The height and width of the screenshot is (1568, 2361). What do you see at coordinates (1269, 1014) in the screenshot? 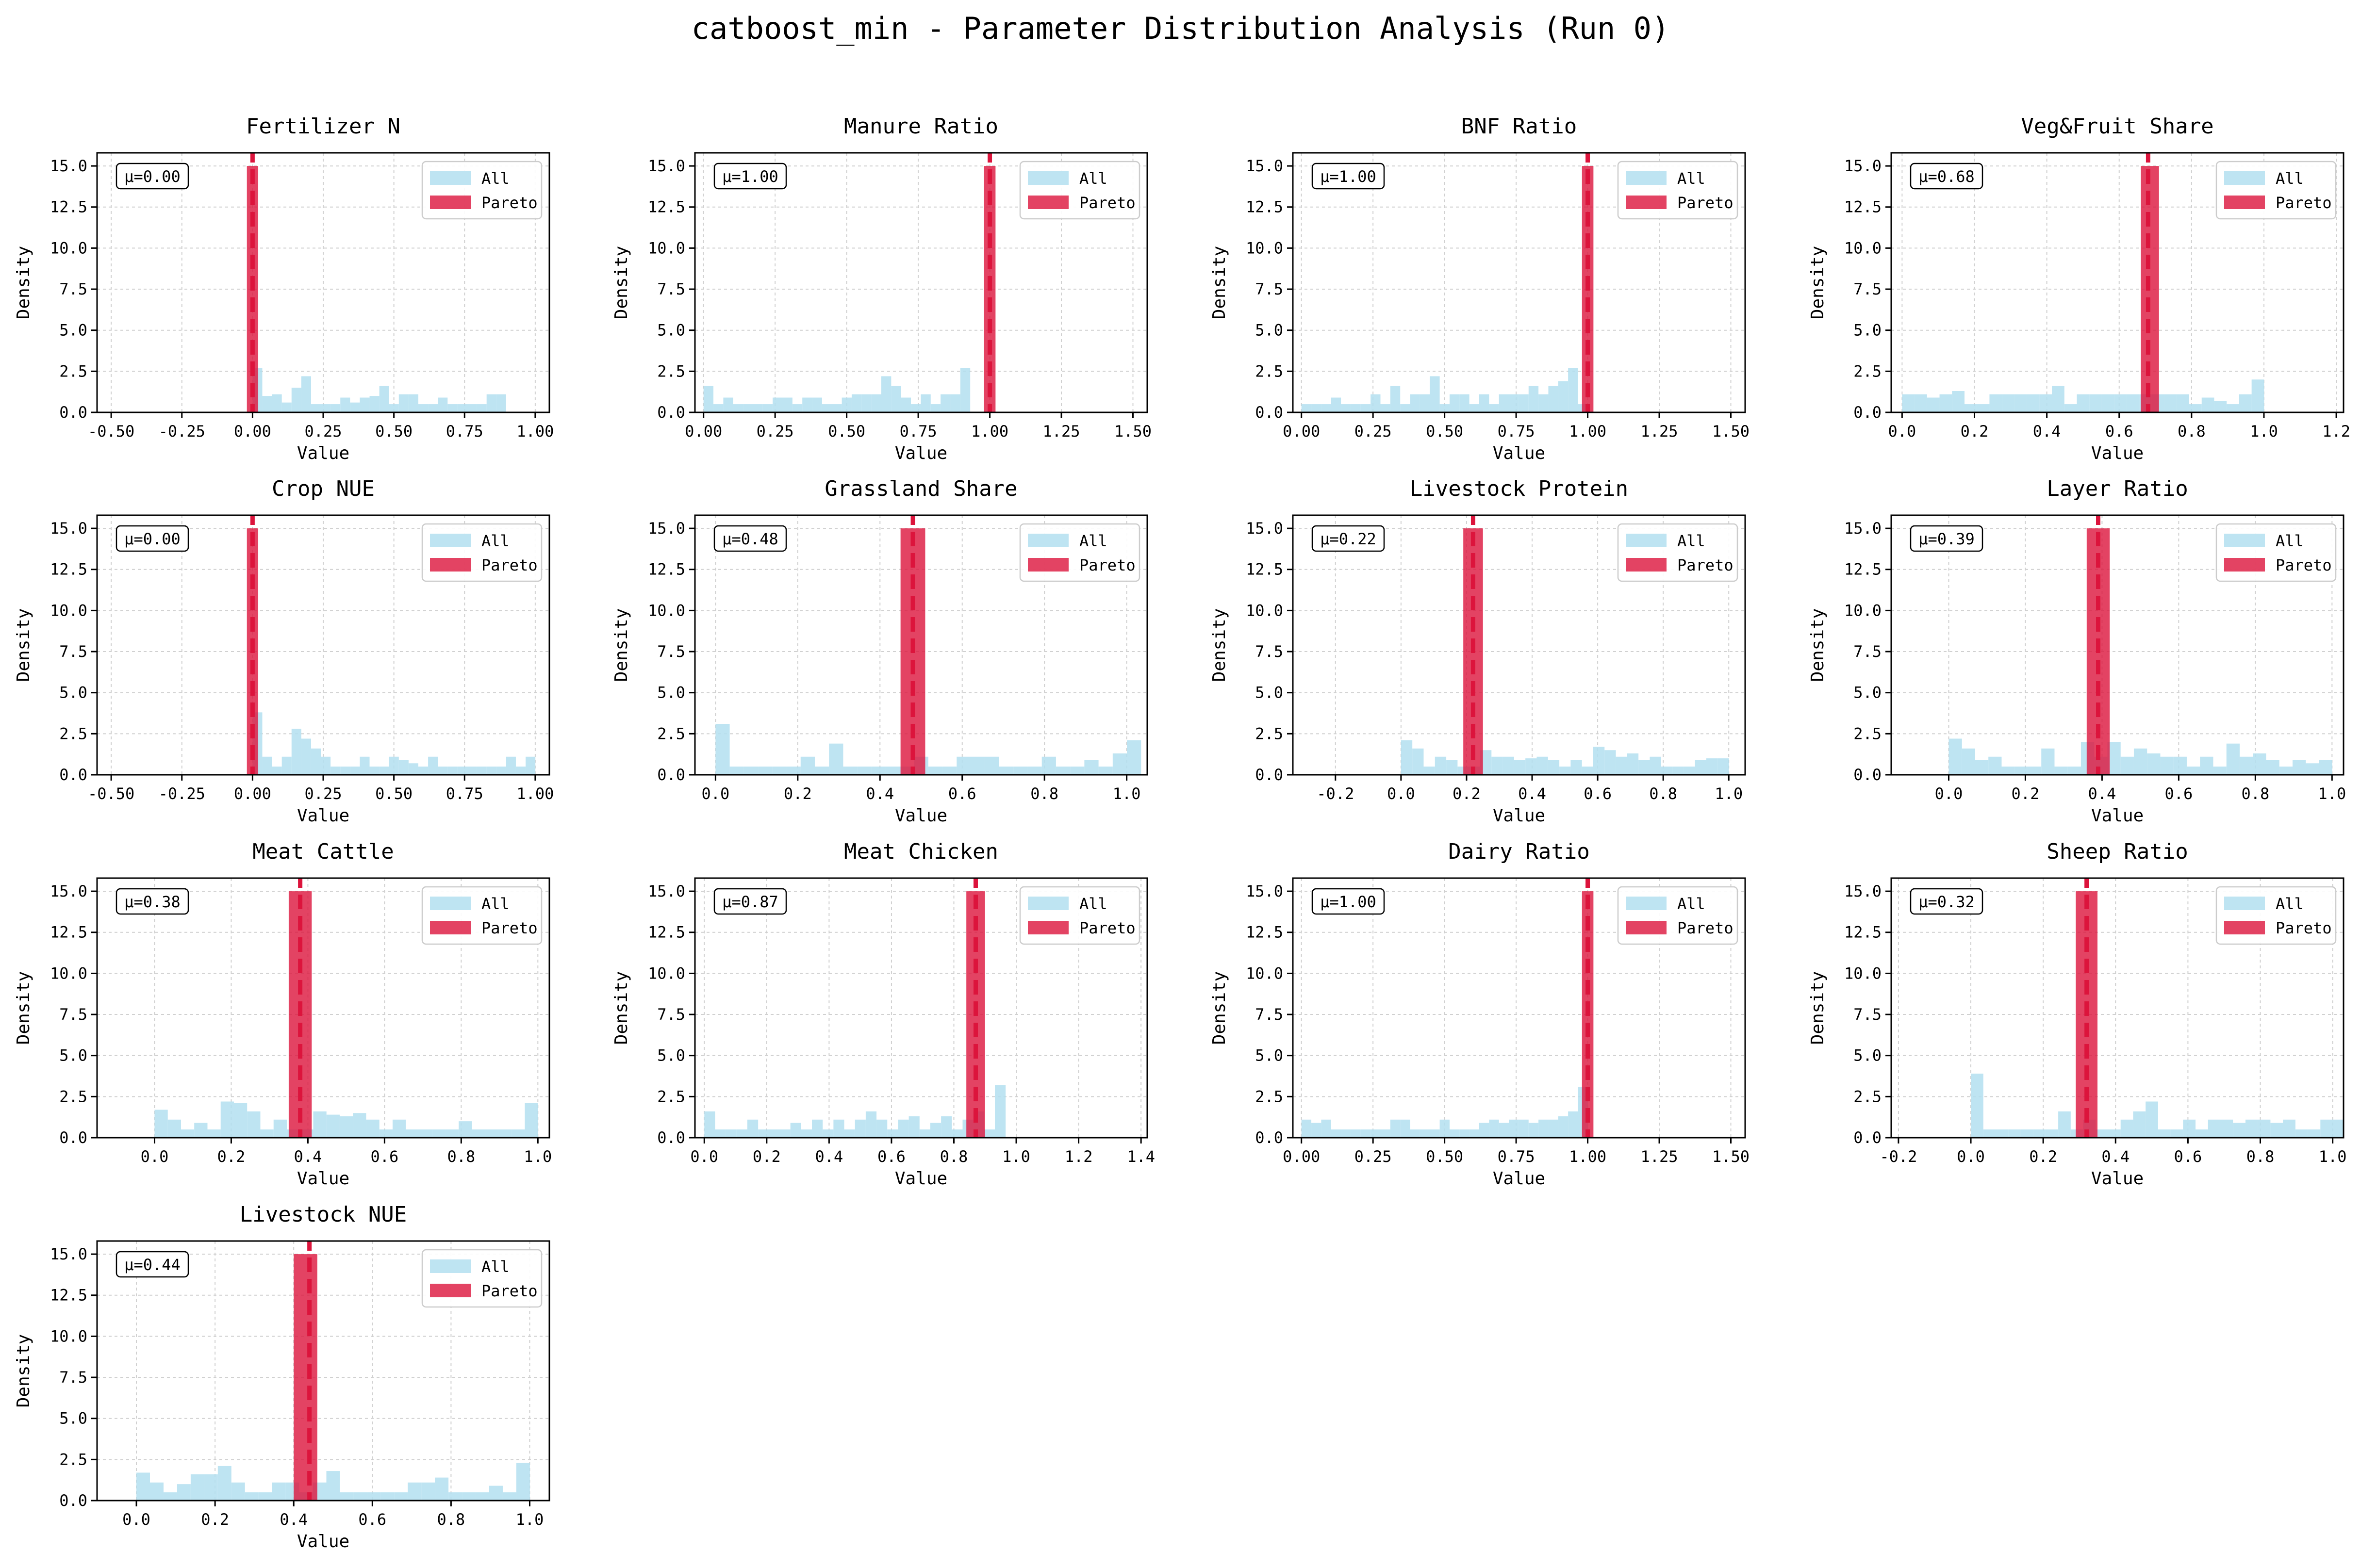
I see `y-tick-label: 7.5` at bounding box center [1269, 1014].